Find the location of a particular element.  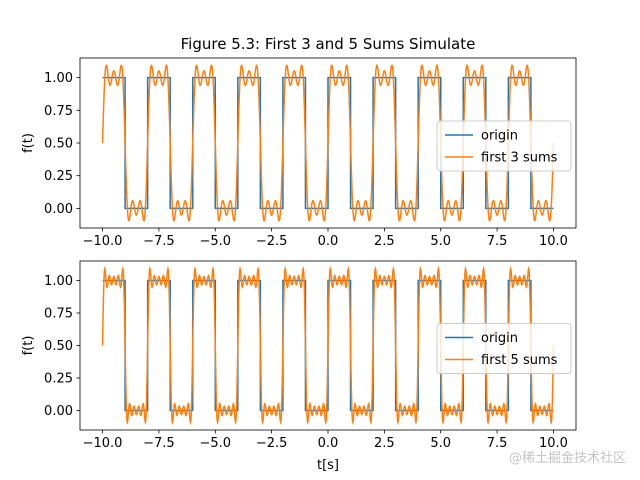

legend-label: first 5 sums is located at coordinates (519, 360).